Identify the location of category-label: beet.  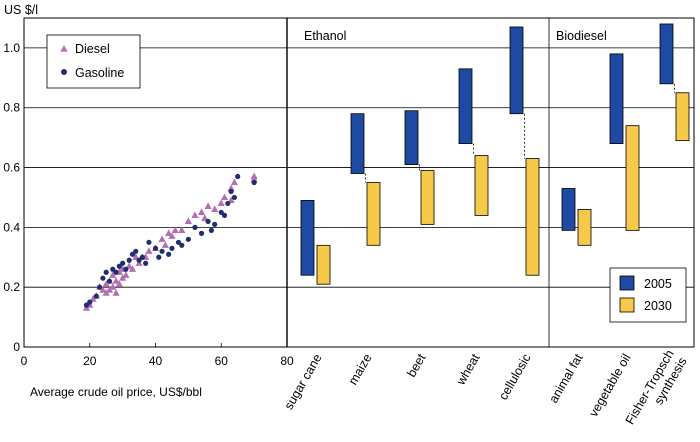
(416, 365).